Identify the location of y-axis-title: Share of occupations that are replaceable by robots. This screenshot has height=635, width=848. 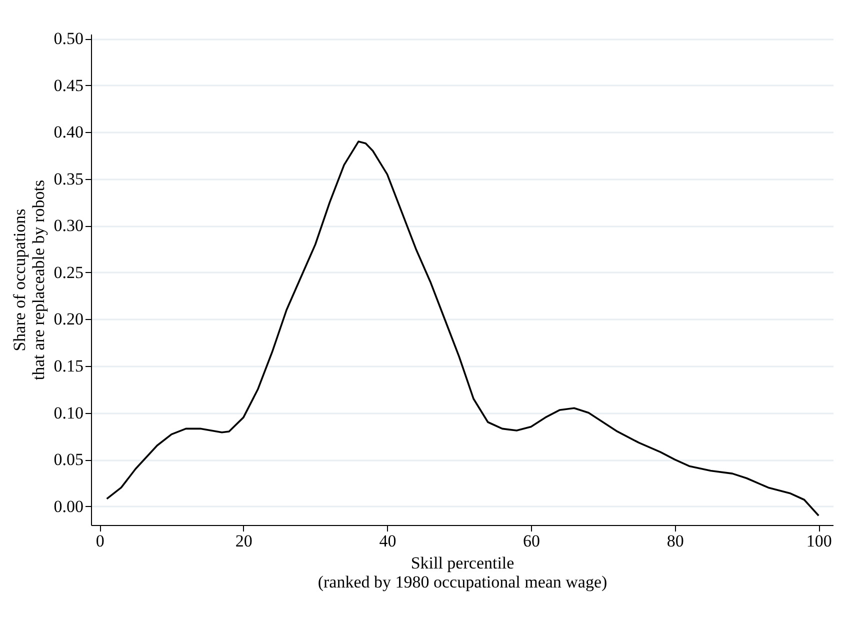
(29, 280).